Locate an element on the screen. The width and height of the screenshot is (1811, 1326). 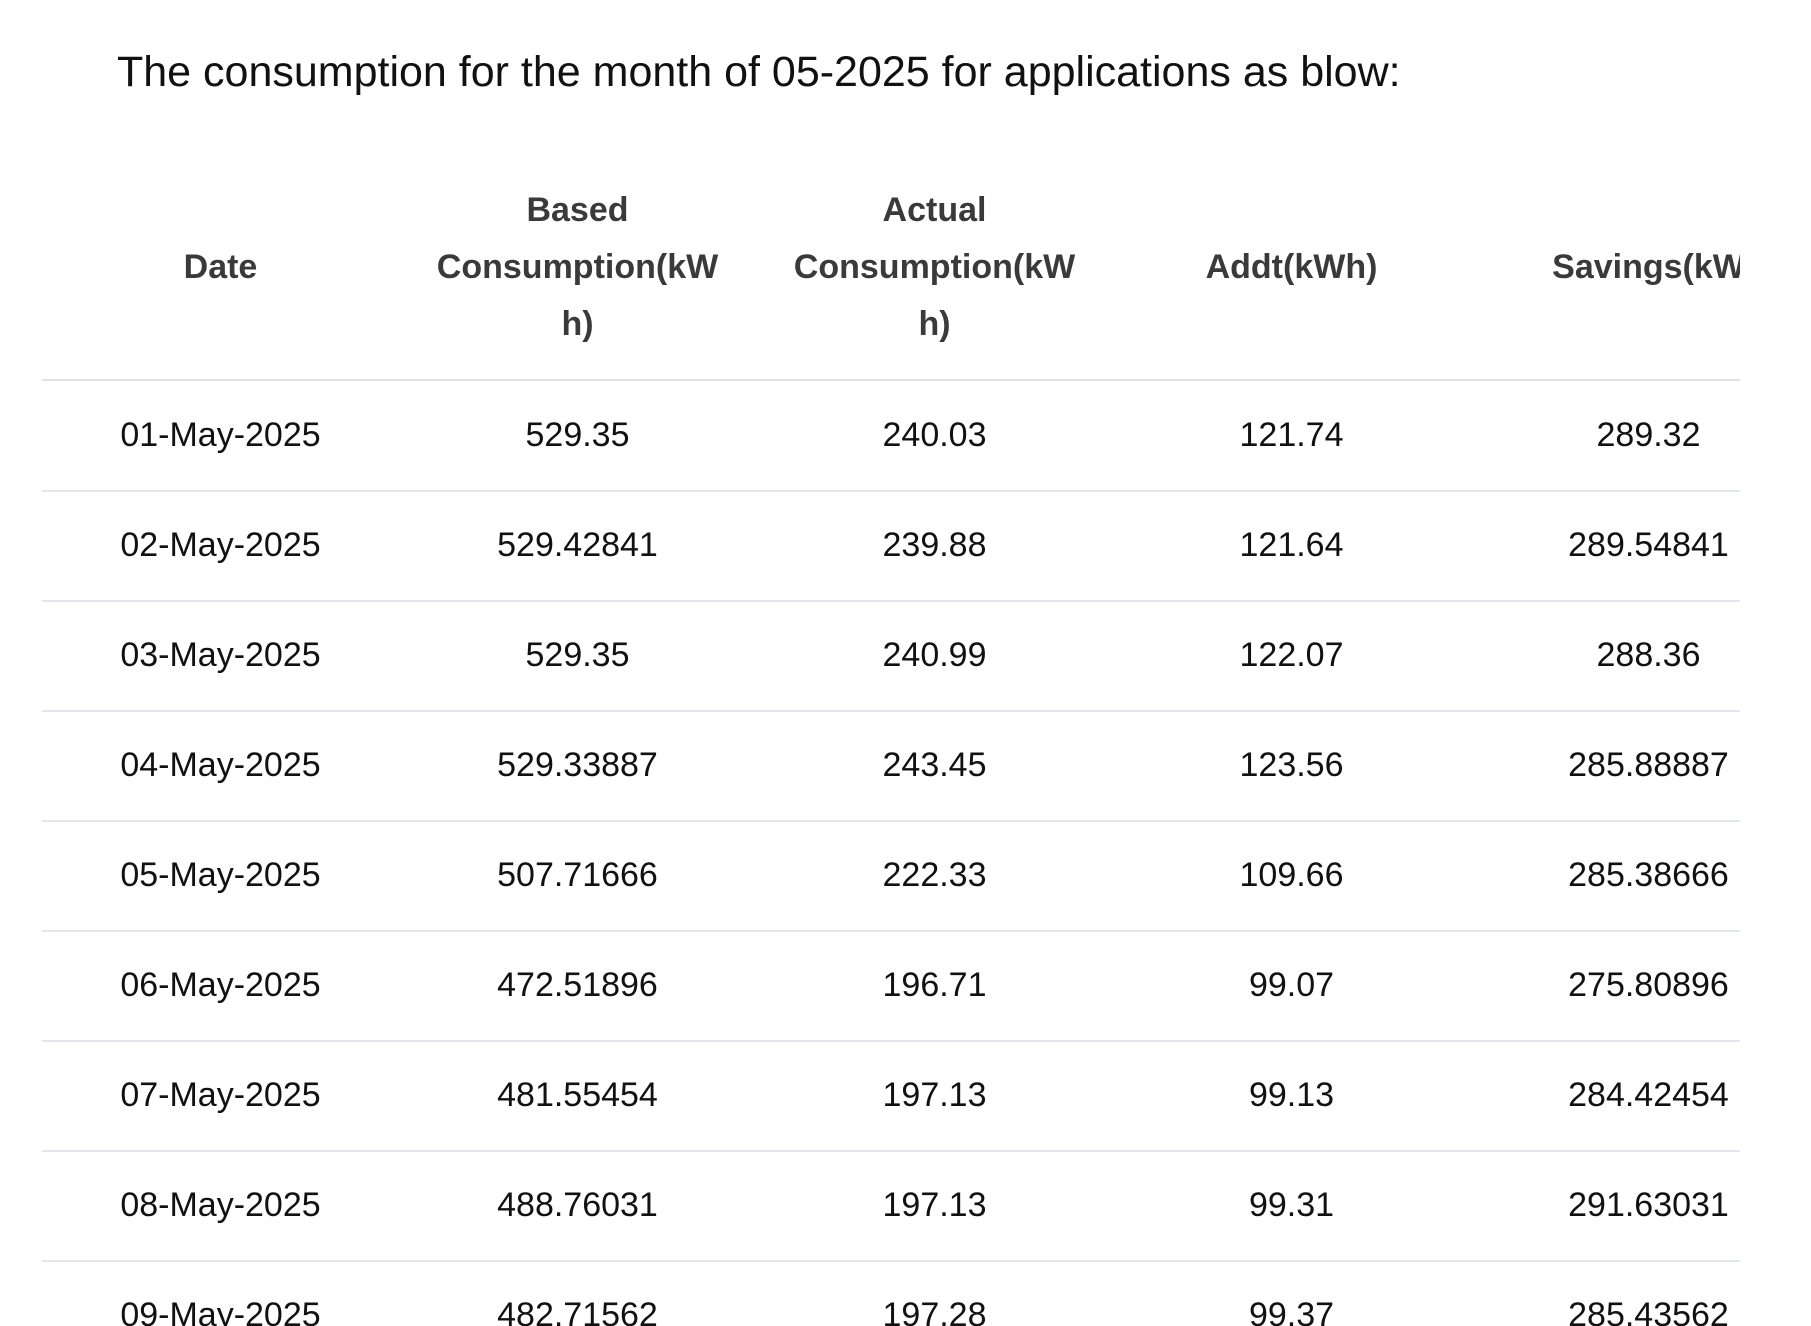
table-cell: 08-May-2025 is located at coordinates (220, 1205).